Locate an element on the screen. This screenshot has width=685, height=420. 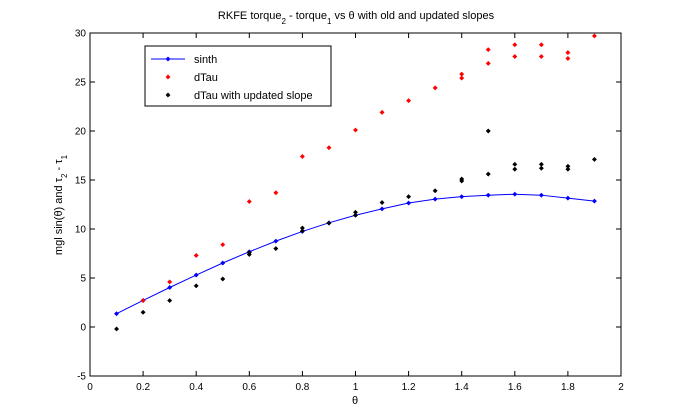
y-tick-label: -5 is located at coordinates (81, 377).